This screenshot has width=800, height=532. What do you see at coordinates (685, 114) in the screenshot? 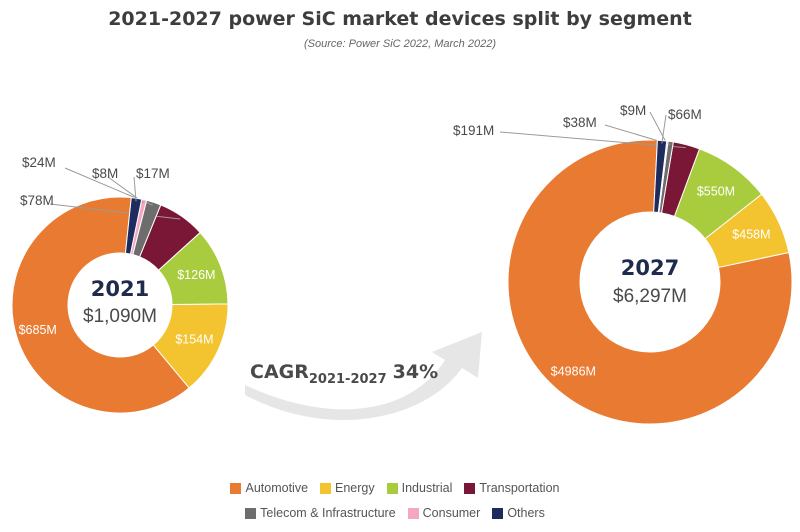
I see `data-label-2027-others: $66M` at bounding box center [685, 114].